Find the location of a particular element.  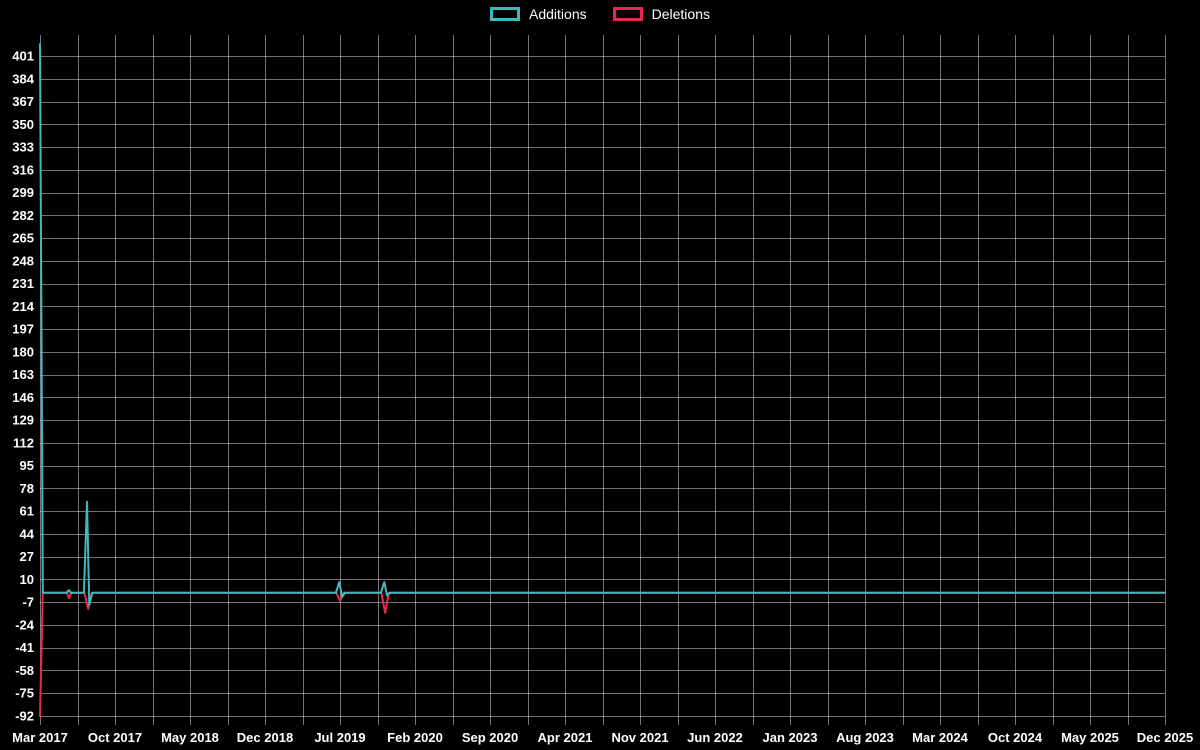

svg-text: 367 is located at coordinates (23, 101).